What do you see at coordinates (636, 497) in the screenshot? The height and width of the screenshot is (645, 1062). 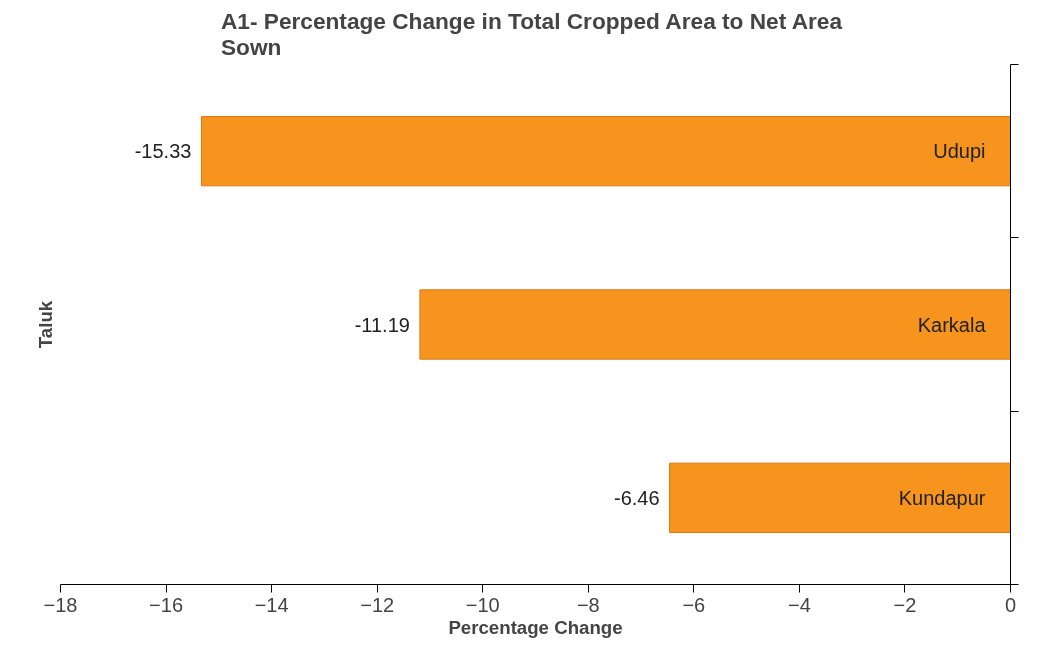 I see `data-label: -6.46` at bounding box center [636, 497].